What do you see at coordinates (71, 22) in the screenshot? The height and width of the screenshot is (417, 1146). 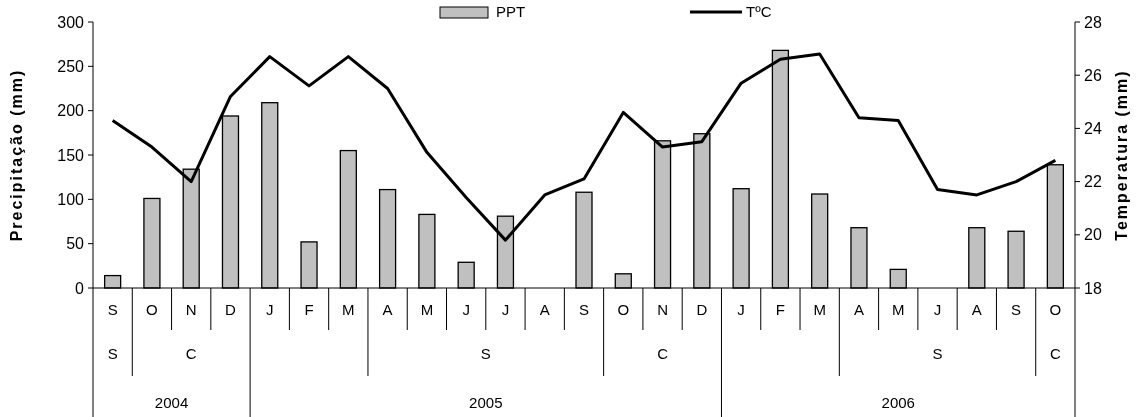 I see `y-tick-label: 300` at bounding box center [71, 22].